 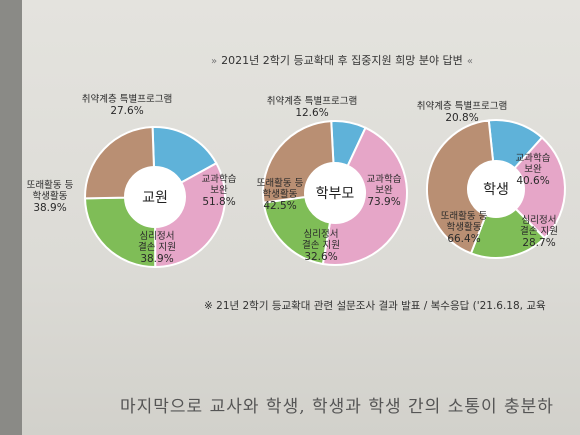 I want to click on slice-label: 심리정서 결손 지원 32.6%, so click(x=321, y=246).